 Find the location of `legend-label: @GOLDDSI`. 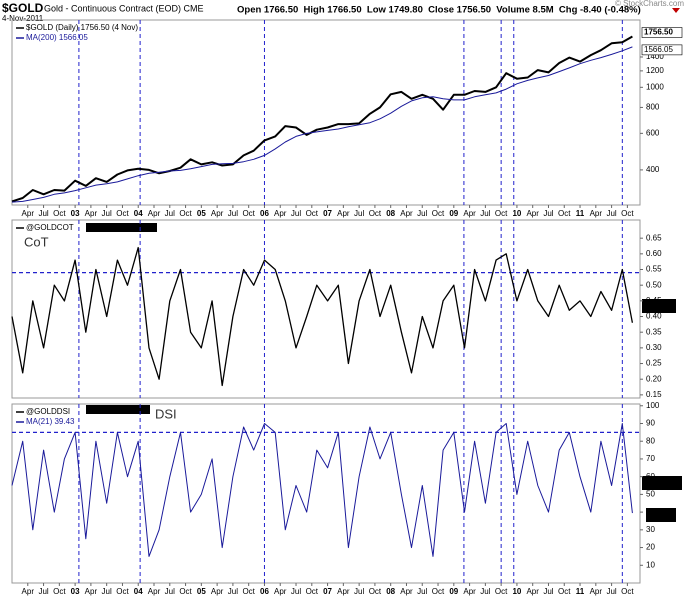

legend-label: @GOLDDSI is located at coordinates (48, 411).